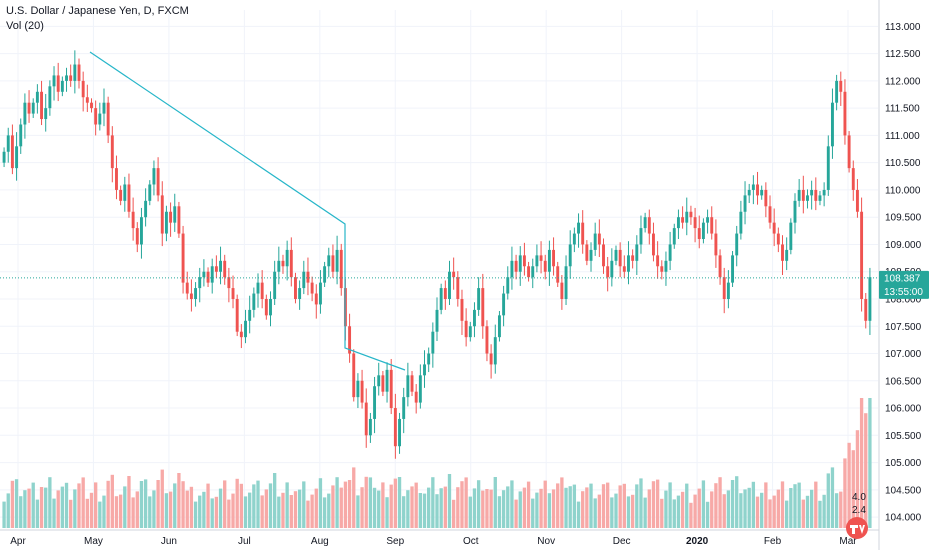 The height and width of the screenshot is (550, 932). I want to click on price-tick-label: 109.500, so click(903, 218).